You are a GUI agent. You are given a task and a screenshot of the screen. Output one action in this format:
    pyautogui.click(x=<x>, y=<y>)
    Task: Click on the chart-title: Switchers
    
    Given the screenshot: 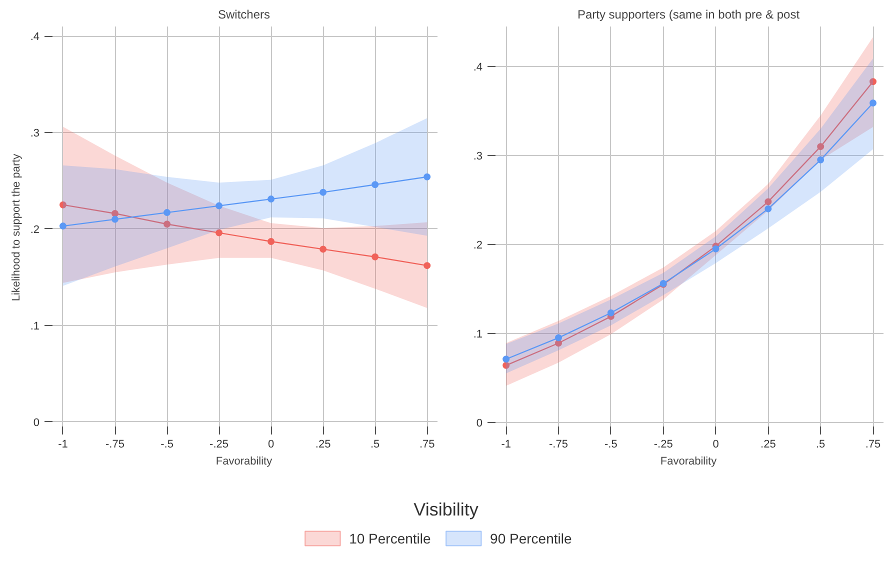 What is the action you would take?
    pyautogui.click(x=244, y=15)
    